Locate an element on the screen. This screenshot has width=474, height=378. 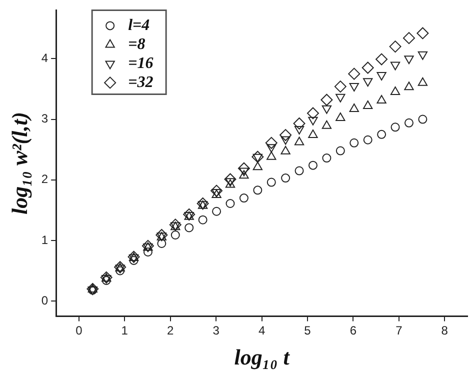
x-tick-label: 0 is located at coordinates (79, 331).